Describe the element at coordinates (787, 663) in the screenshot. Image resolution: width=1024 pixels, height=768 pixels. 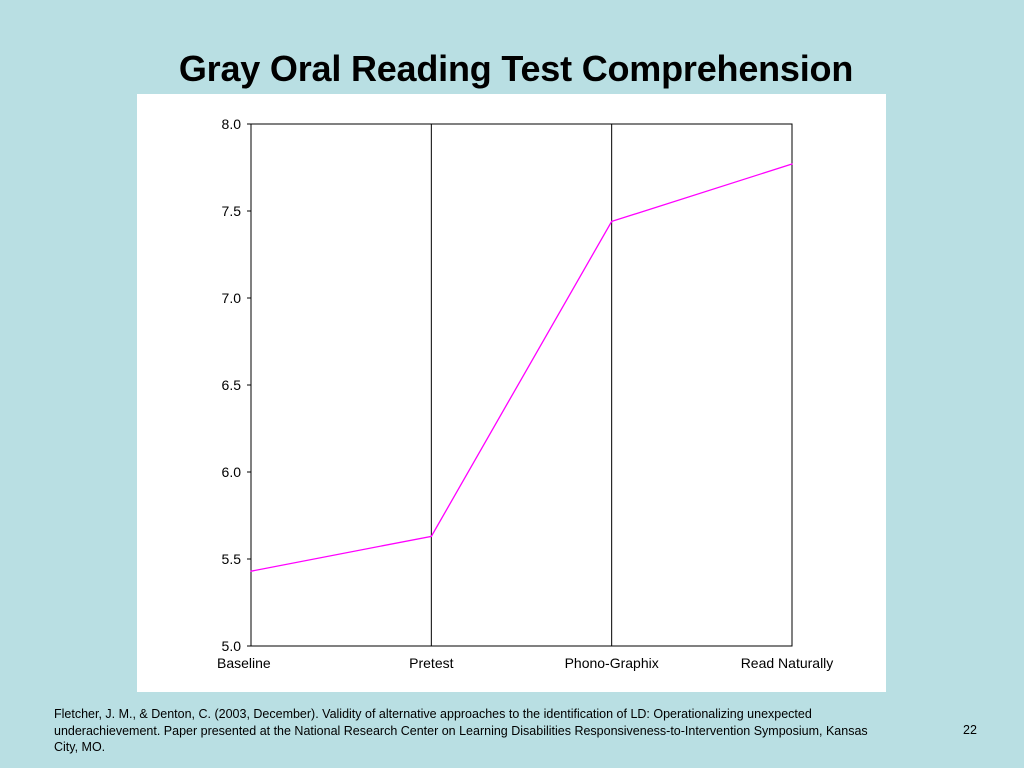
I see `x-tick-label: Read Naturally` at that location.